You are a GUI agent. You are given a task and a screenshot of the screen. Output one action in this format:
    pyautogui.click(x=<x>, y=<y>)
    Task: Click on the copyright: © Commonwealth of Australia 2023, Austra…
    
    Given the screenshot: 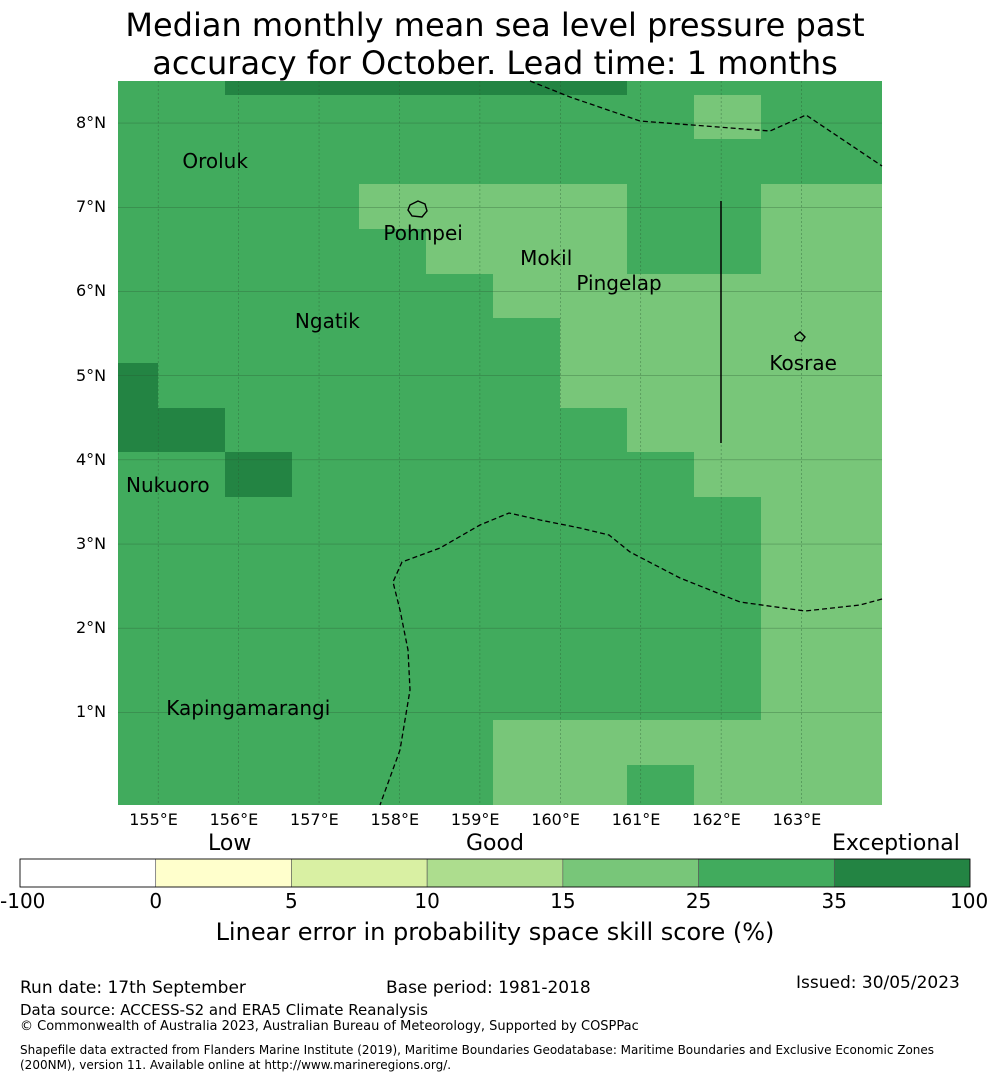 What is the action you would take?
    pyautogui.click(x=329, y=1026)
    